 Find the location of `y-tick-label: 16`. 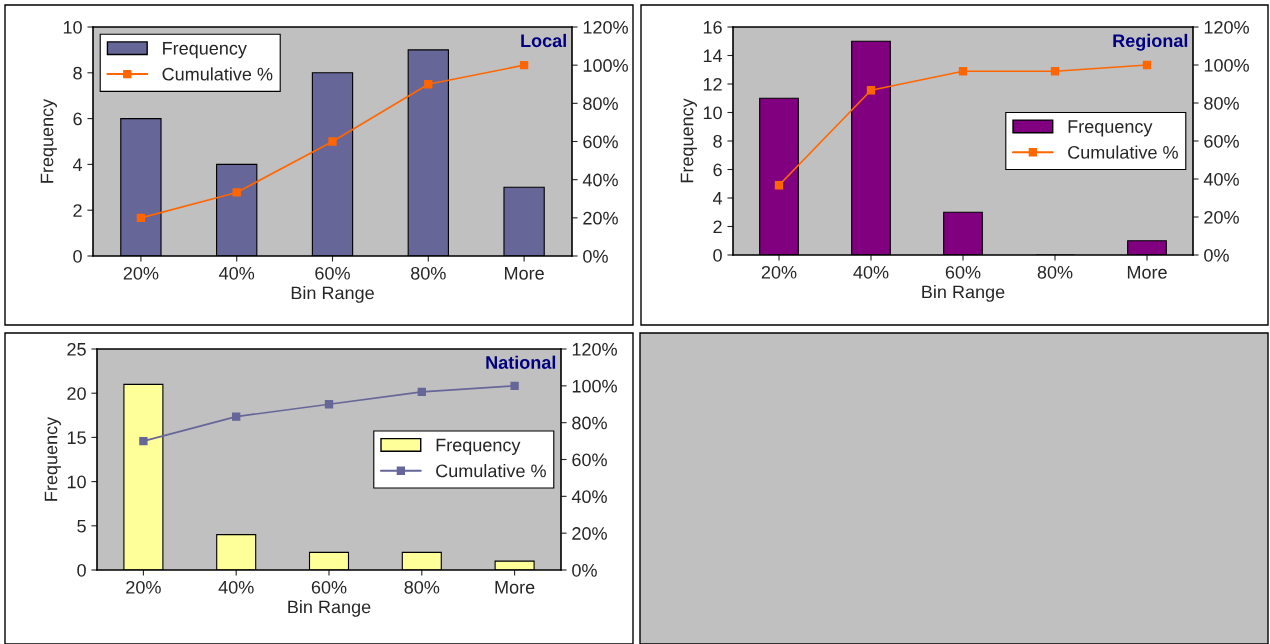

y-tick-label: 16 is located at coordinates (712, 27).